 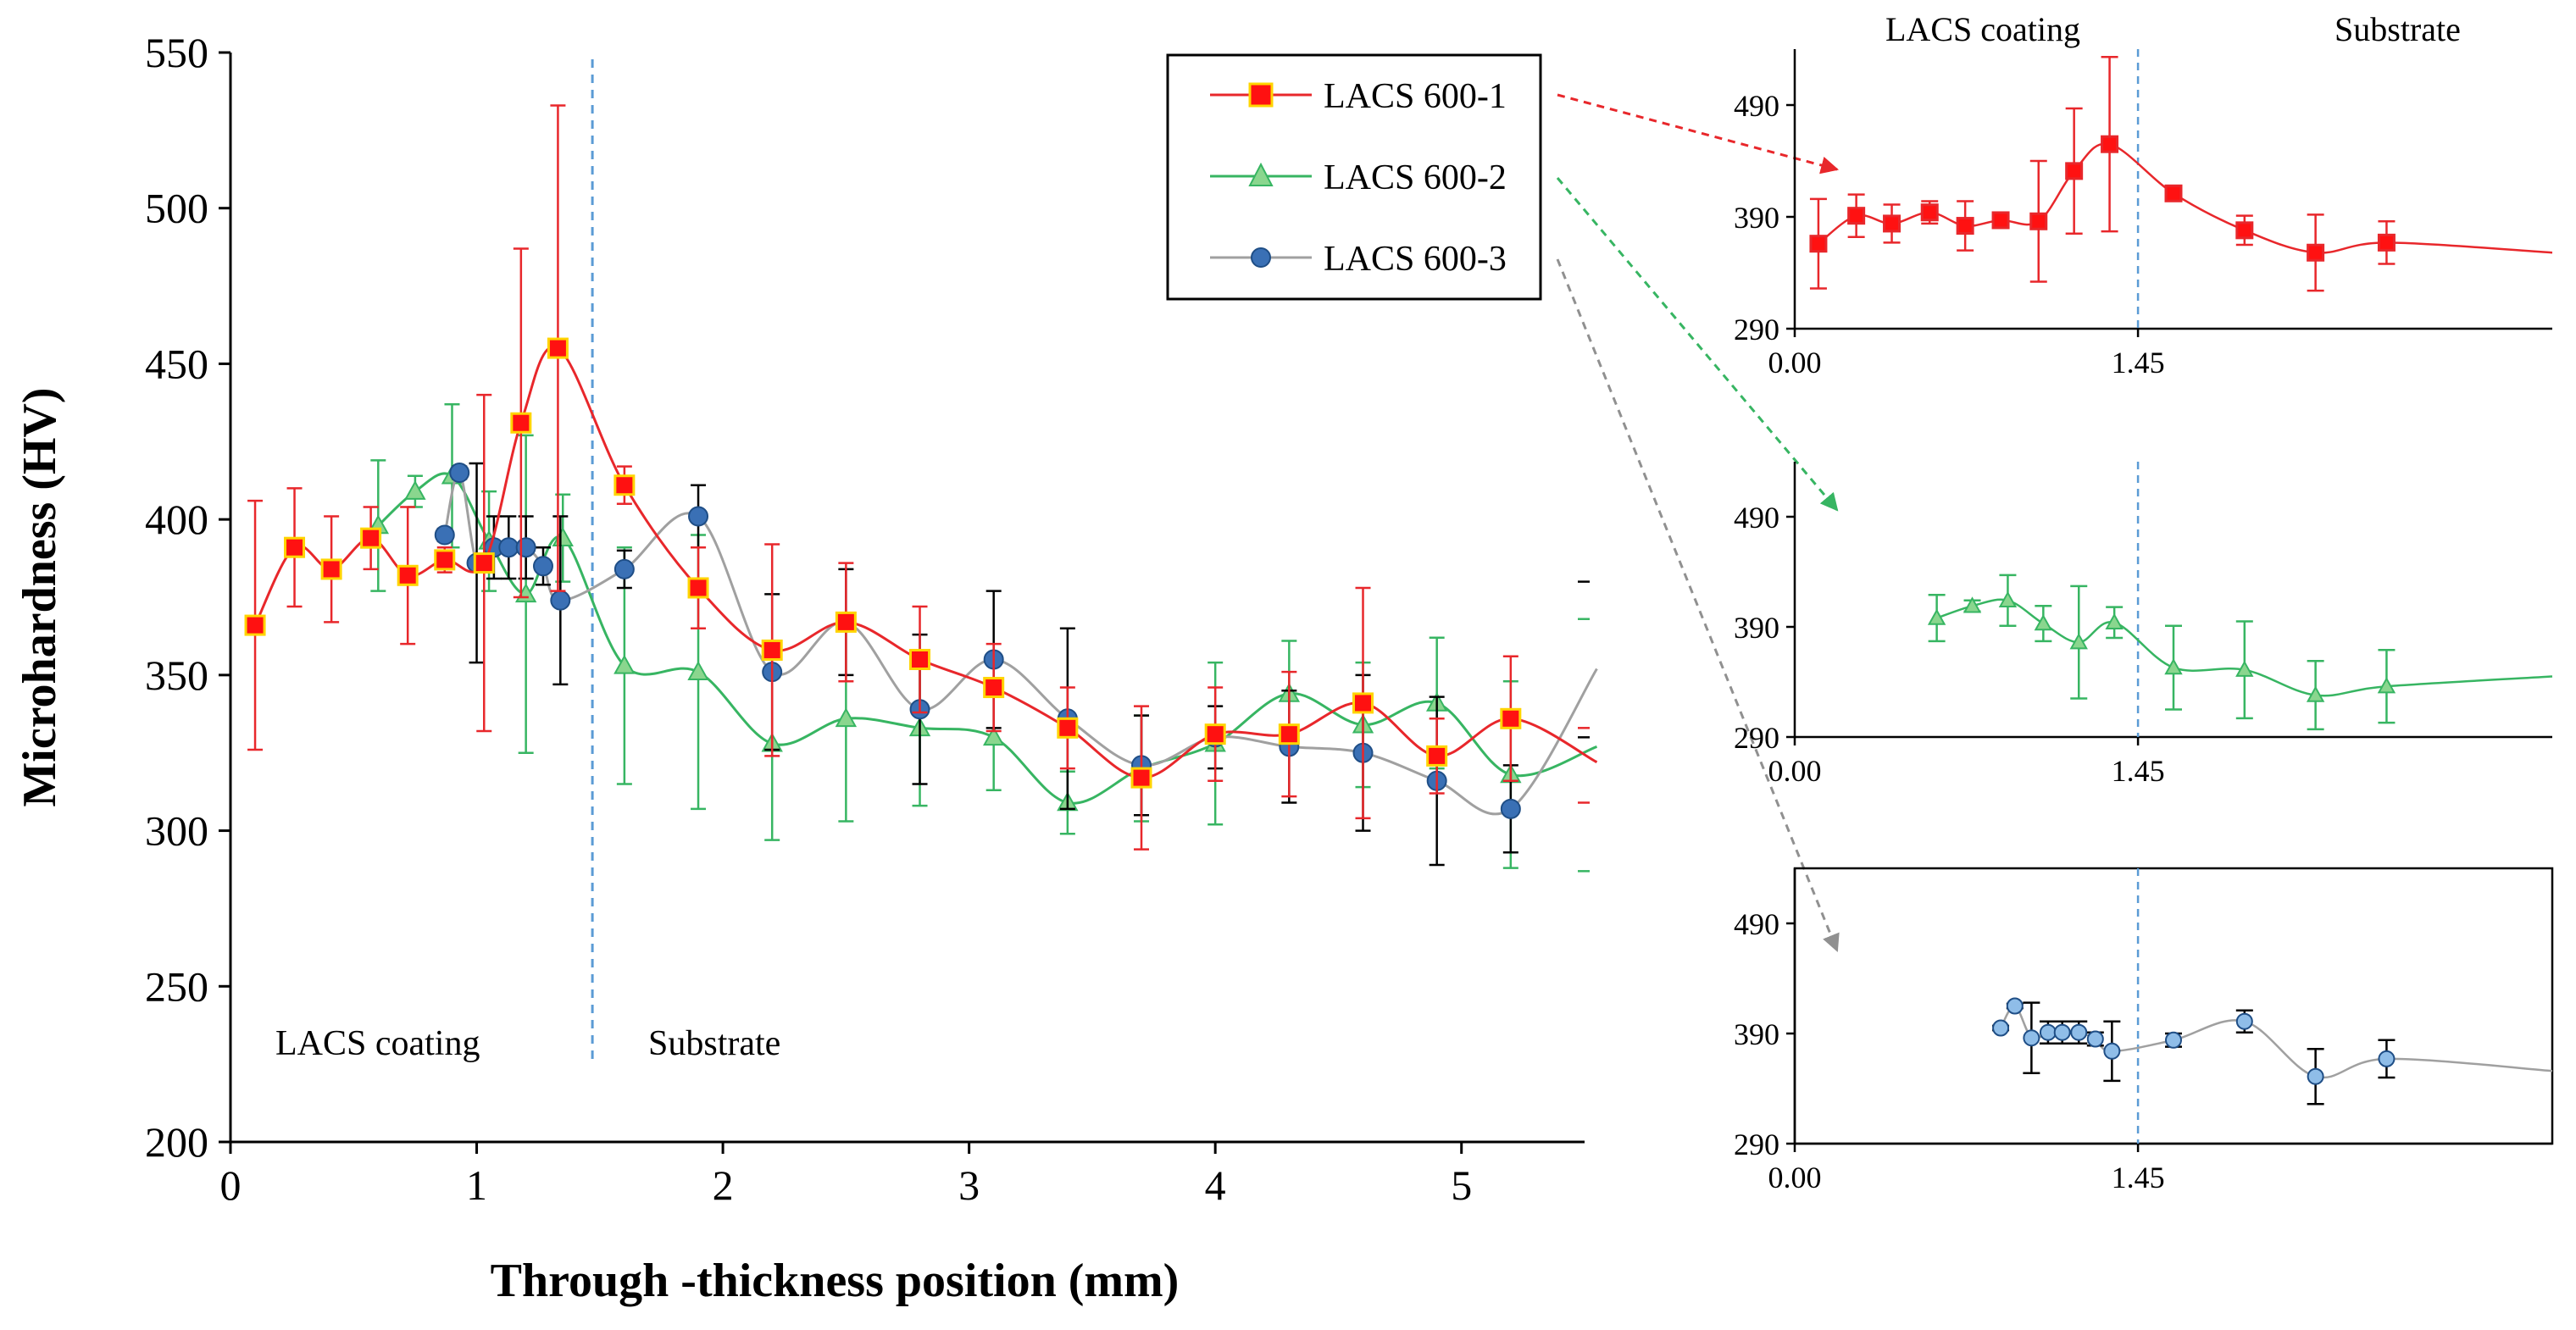 I want to click on inset-1-header-substrate: Substrate, so click(x=2397, y=29).